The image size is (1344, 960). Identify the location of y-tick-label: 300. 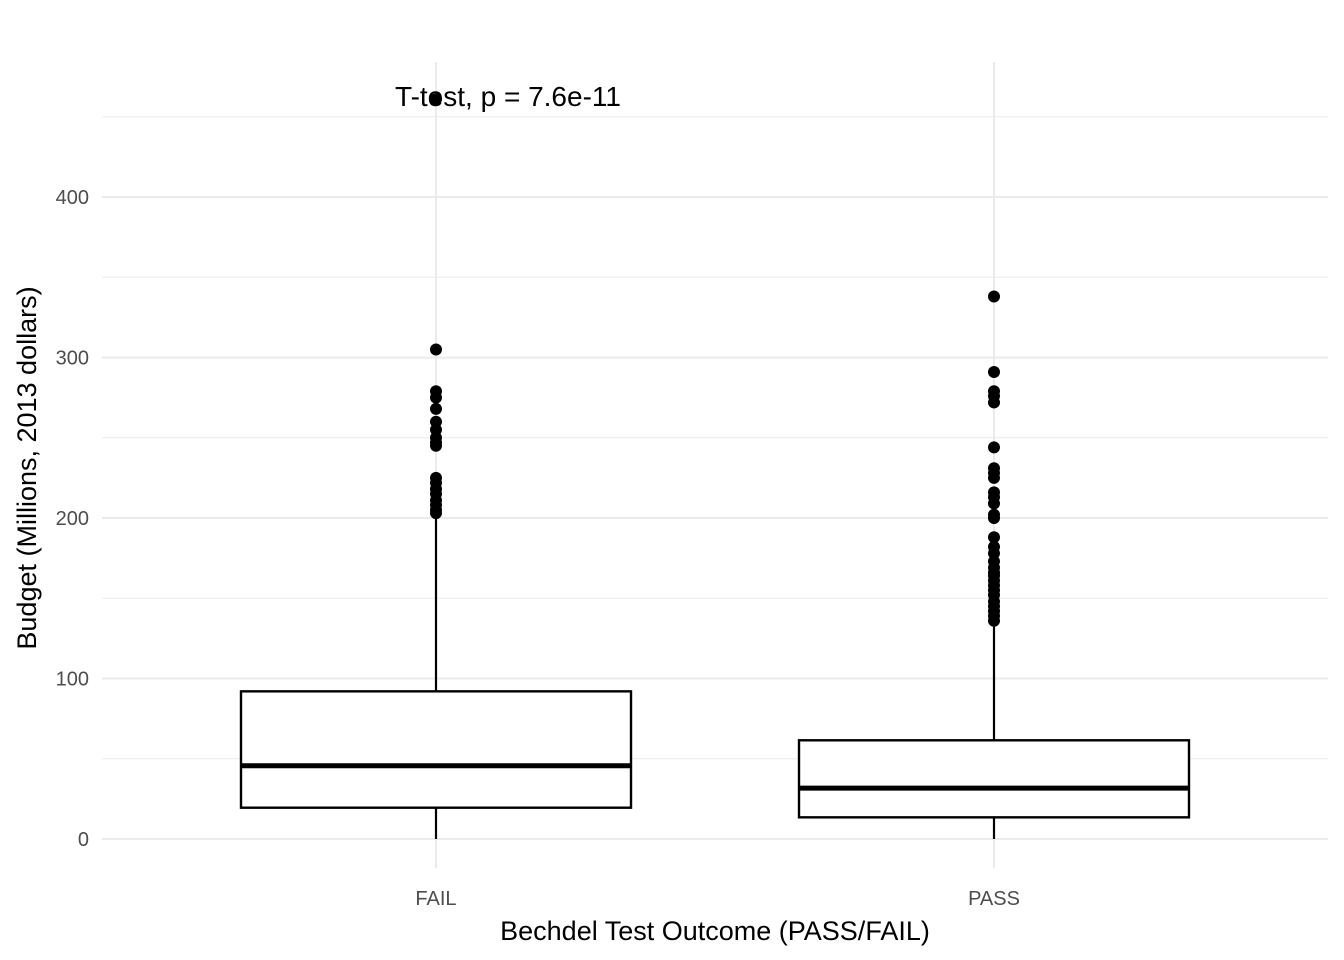
(72, 359).